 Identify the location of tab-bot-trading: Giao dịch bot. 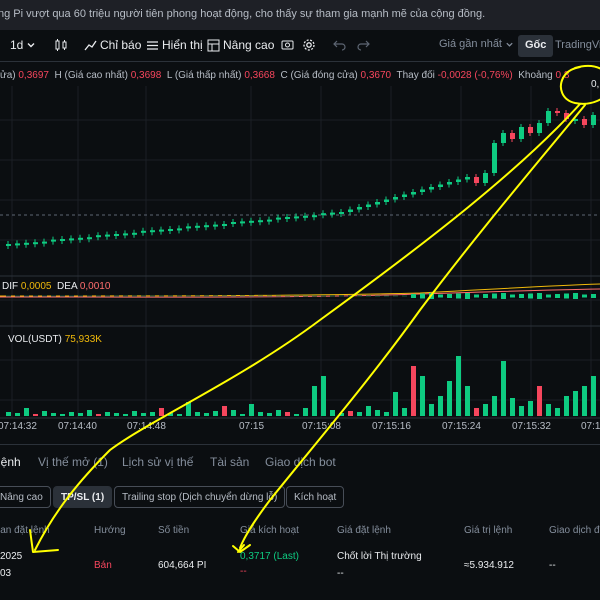
(300, 462).